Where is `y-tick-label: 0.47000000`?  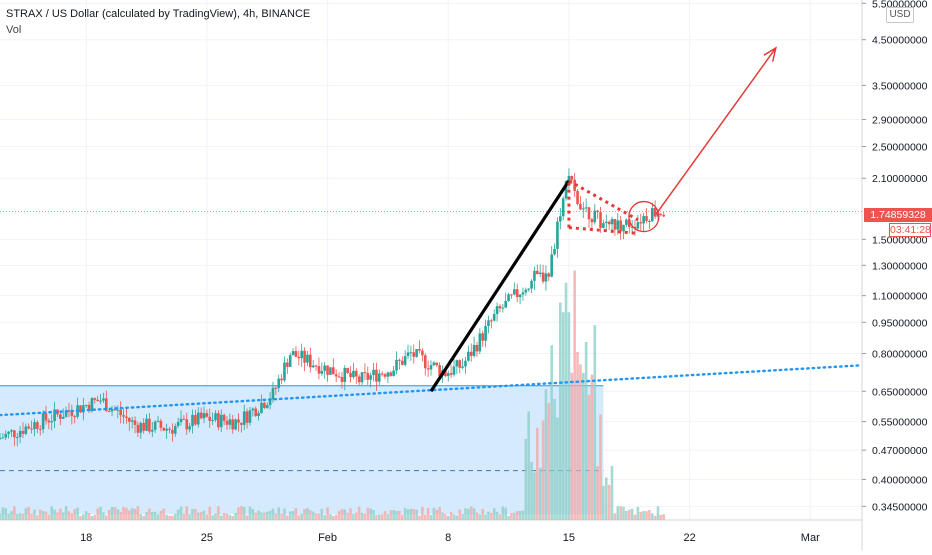
y-tick-label: 0.47000000 is located at coordinates (900, 451).